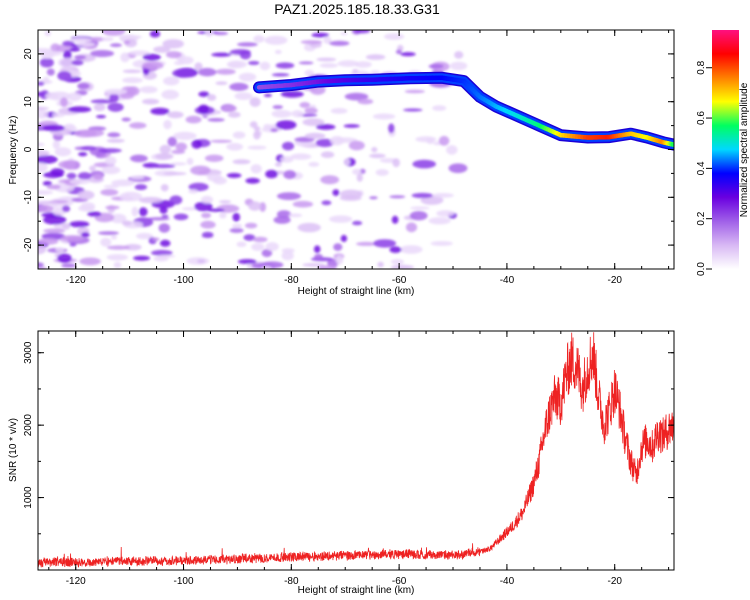  Describe the element at coordinates (28, 352) in the screenshot. I see `snr-y-tick-label: 3000` at that location.